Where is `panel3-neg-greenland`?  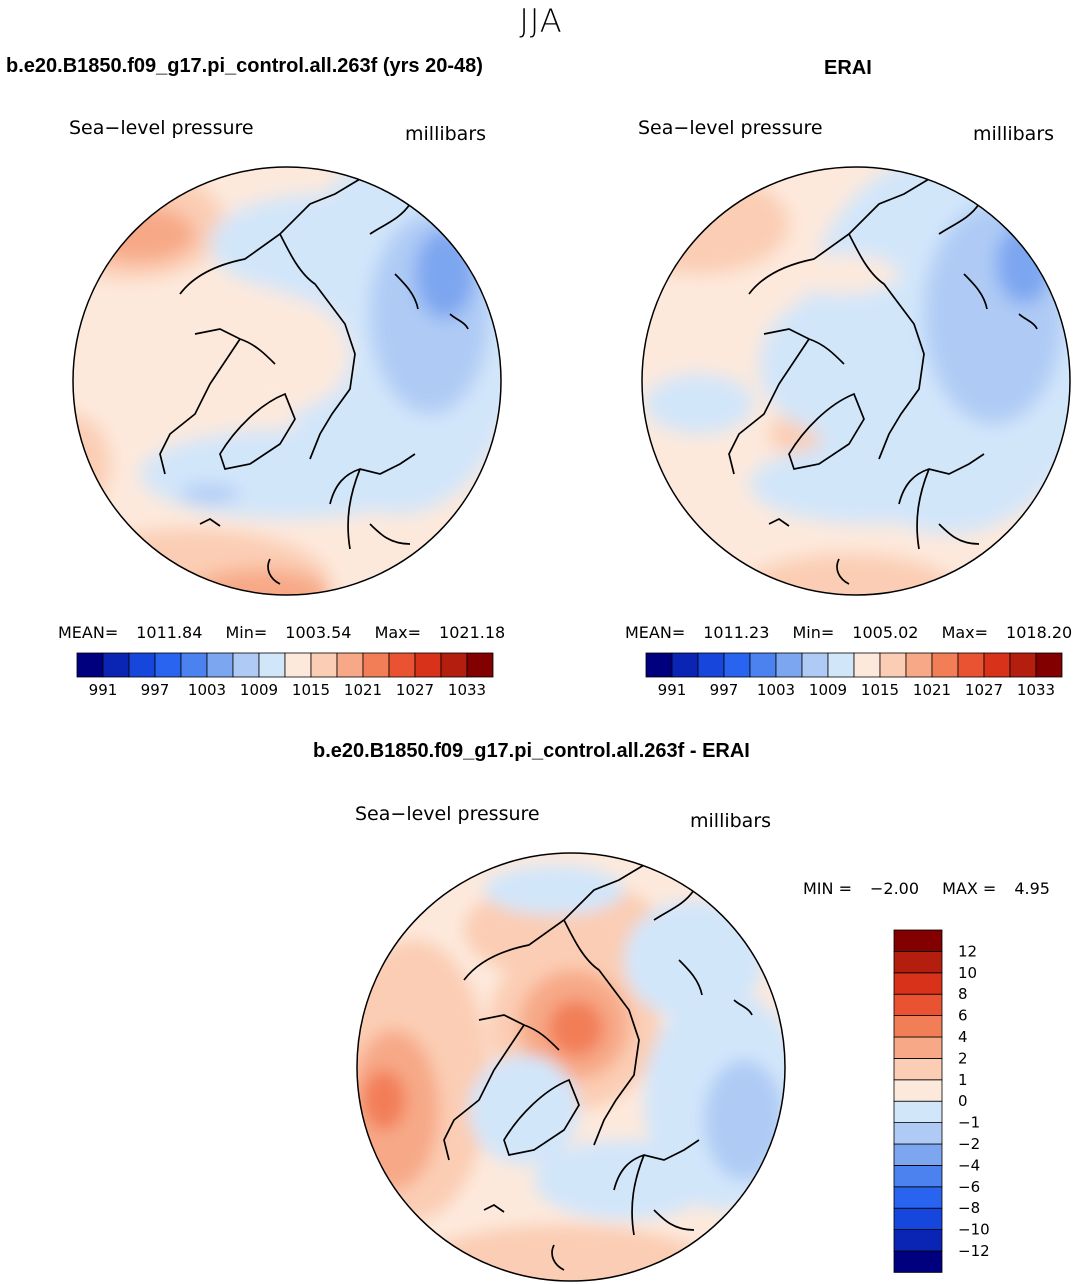 panel3-neg-greenland is located at coordinates (524, 1110).